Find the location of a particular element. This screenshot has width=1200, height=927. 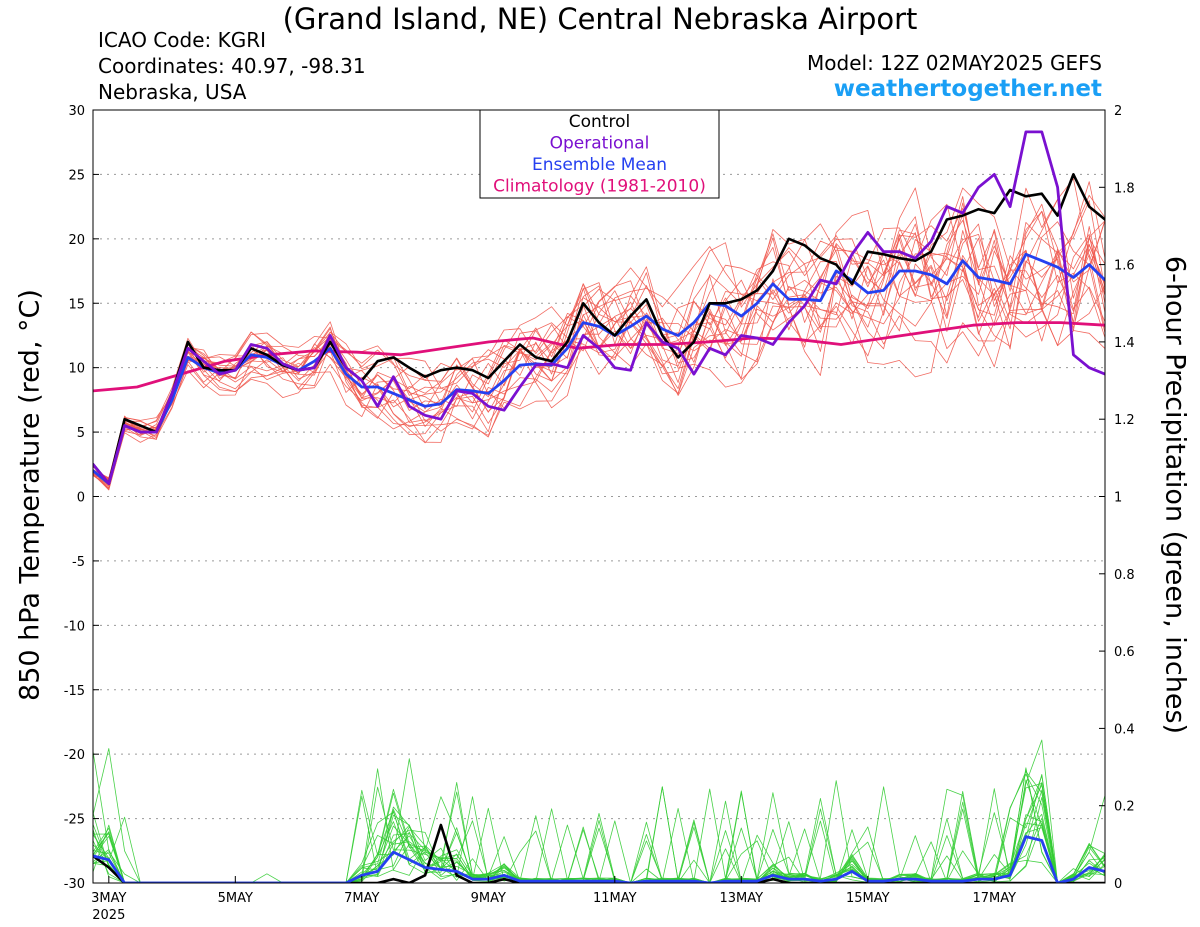

y2-tick-label: 0 is located at coordinates (1118, 884).